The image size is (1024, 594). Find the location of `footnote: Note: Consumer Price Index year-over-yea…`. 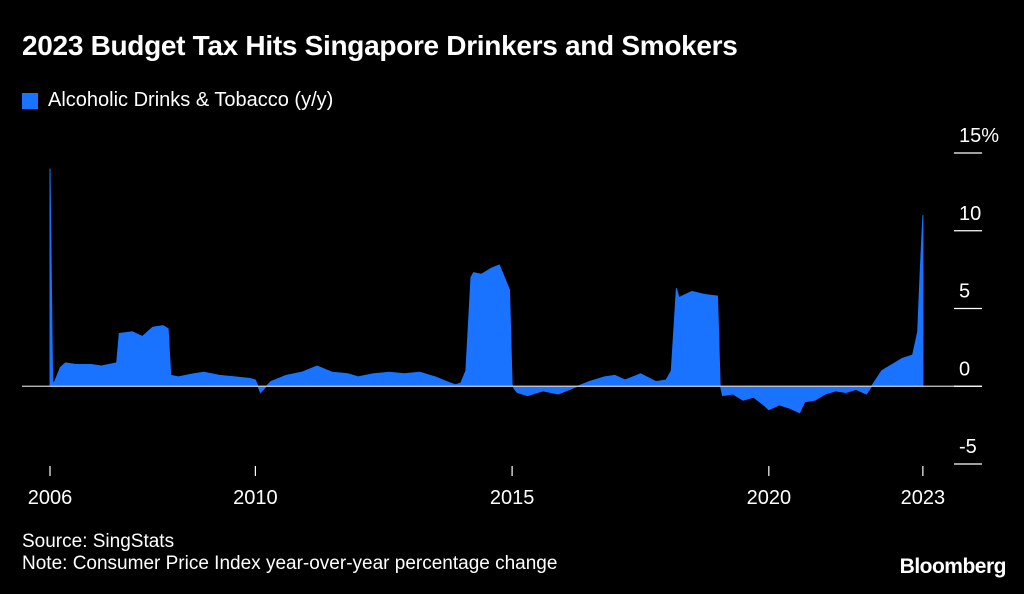

footnote: Note: Consumer Price Index year-over-yea… is located at coordinates (290, 563).